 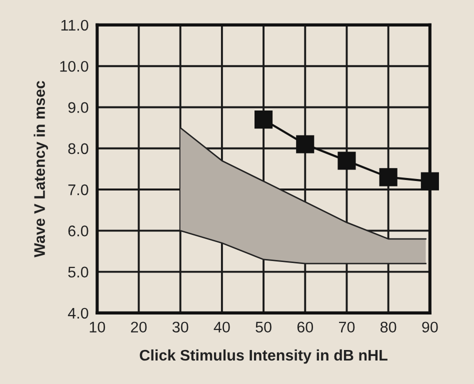 What do you see at coordinates (78, 148) in the screenshot?
I see `y-tick-label: 8.0` at bounding box center [78, 148].